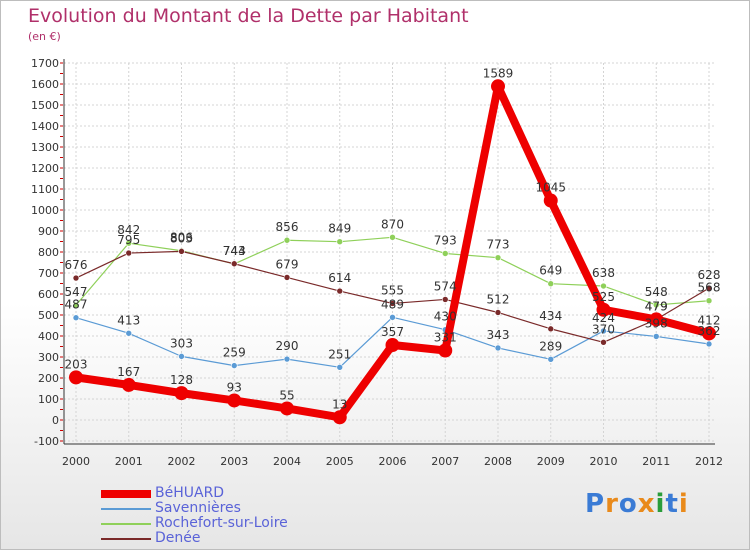  Describe the element at coordinates (48, 378) in the screenshot. I see `y-tick-label: 200` at that location.